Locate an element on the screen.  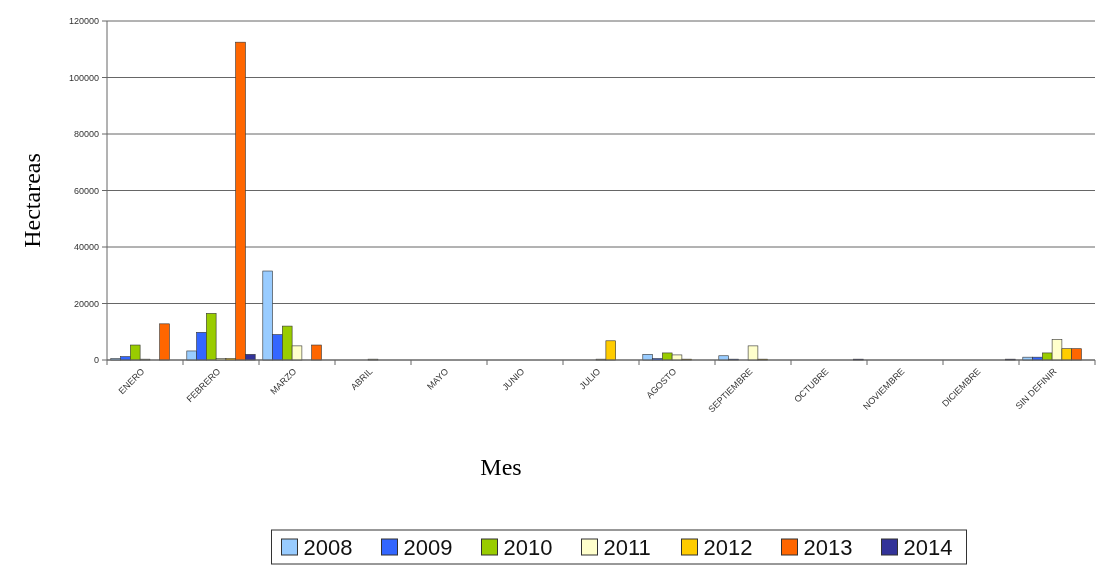
y-tick-label: 60000 is located at coordinates (86, 190).